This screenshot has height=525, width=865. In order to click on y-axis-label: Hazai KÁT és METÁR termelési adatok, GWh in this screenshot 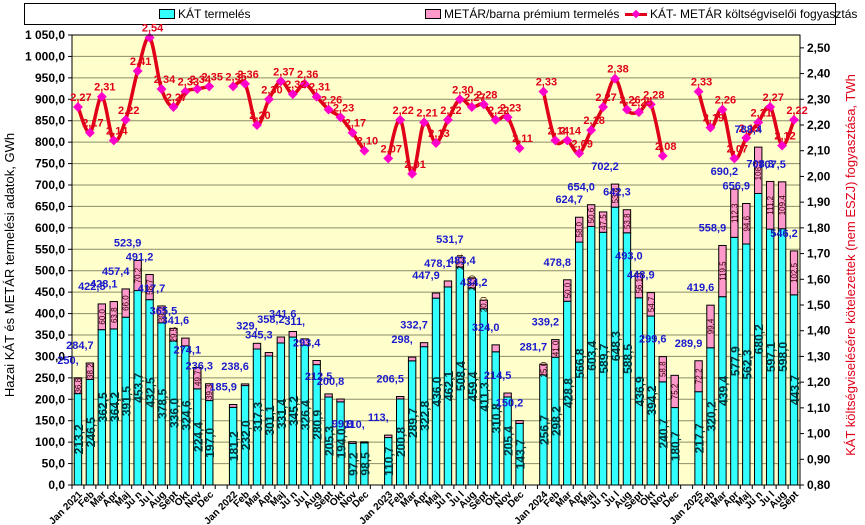, I will do `click(9, 265)`.